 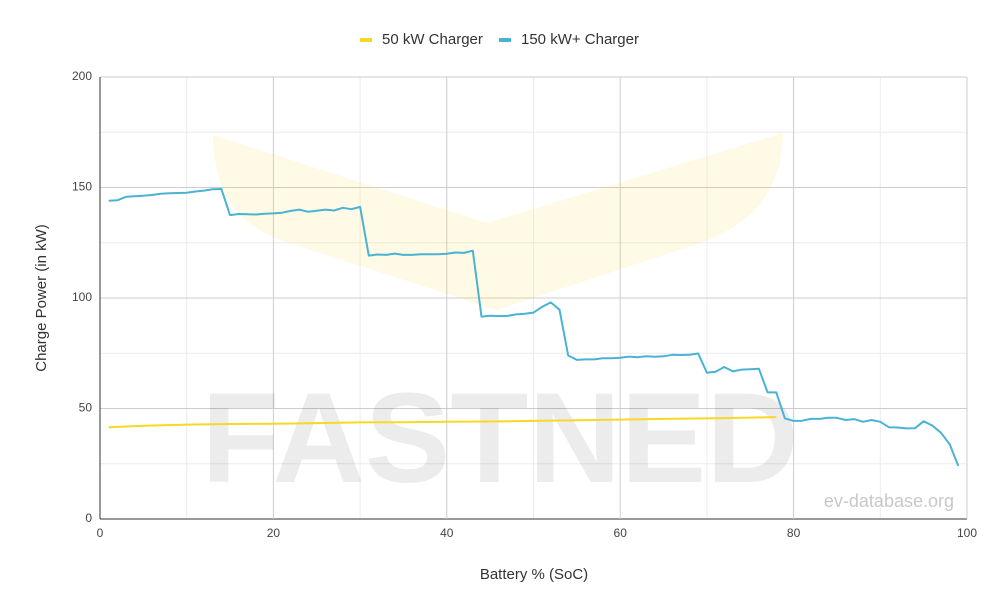 What do you see at coordinates (82, 297) in the screenshot?
I see `y-tick-label: 100` at bounding box center [82, 297].